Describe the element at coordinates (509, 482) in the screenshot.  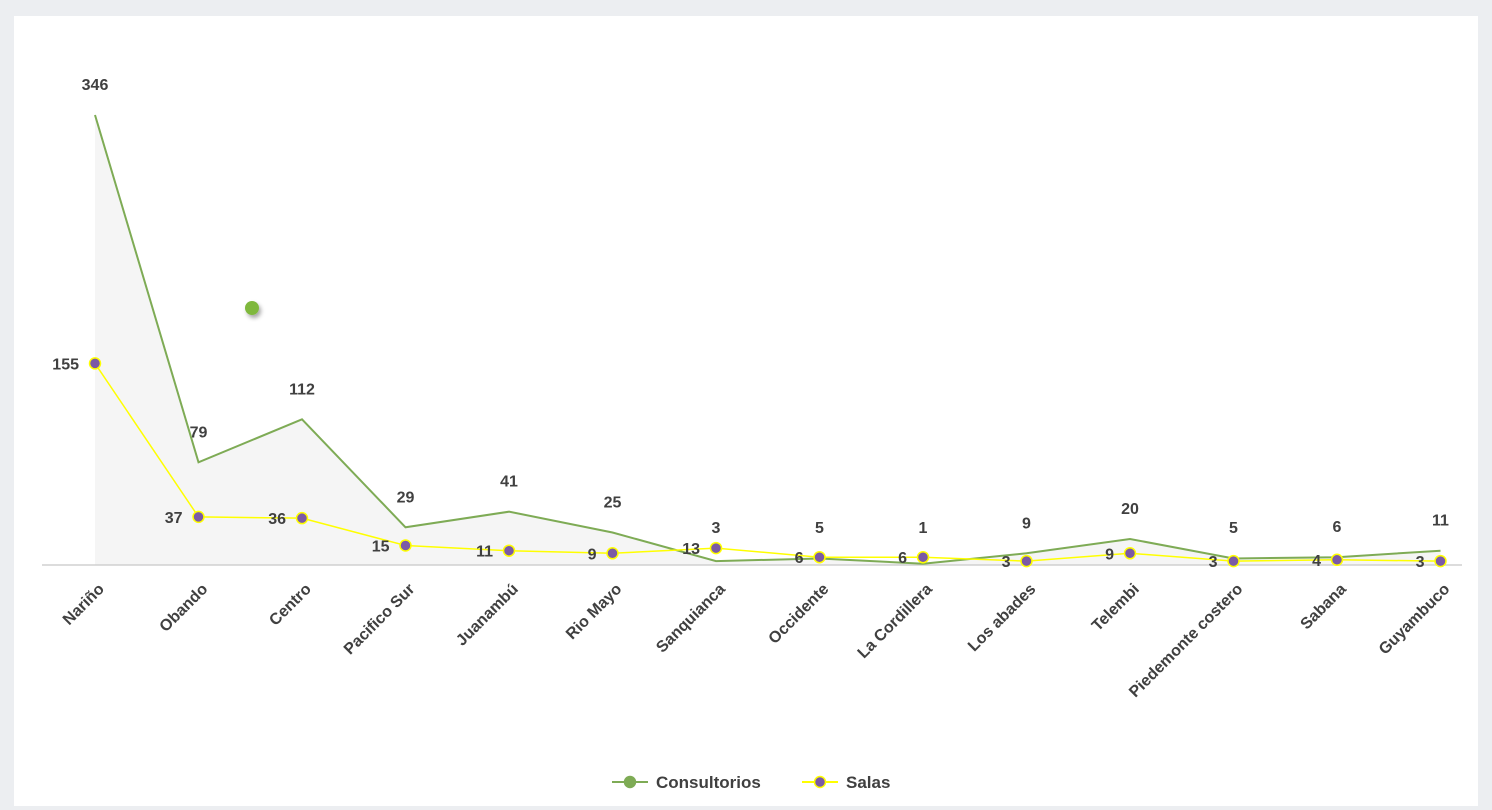
I see `consultorios-data-label: 41` at that location.